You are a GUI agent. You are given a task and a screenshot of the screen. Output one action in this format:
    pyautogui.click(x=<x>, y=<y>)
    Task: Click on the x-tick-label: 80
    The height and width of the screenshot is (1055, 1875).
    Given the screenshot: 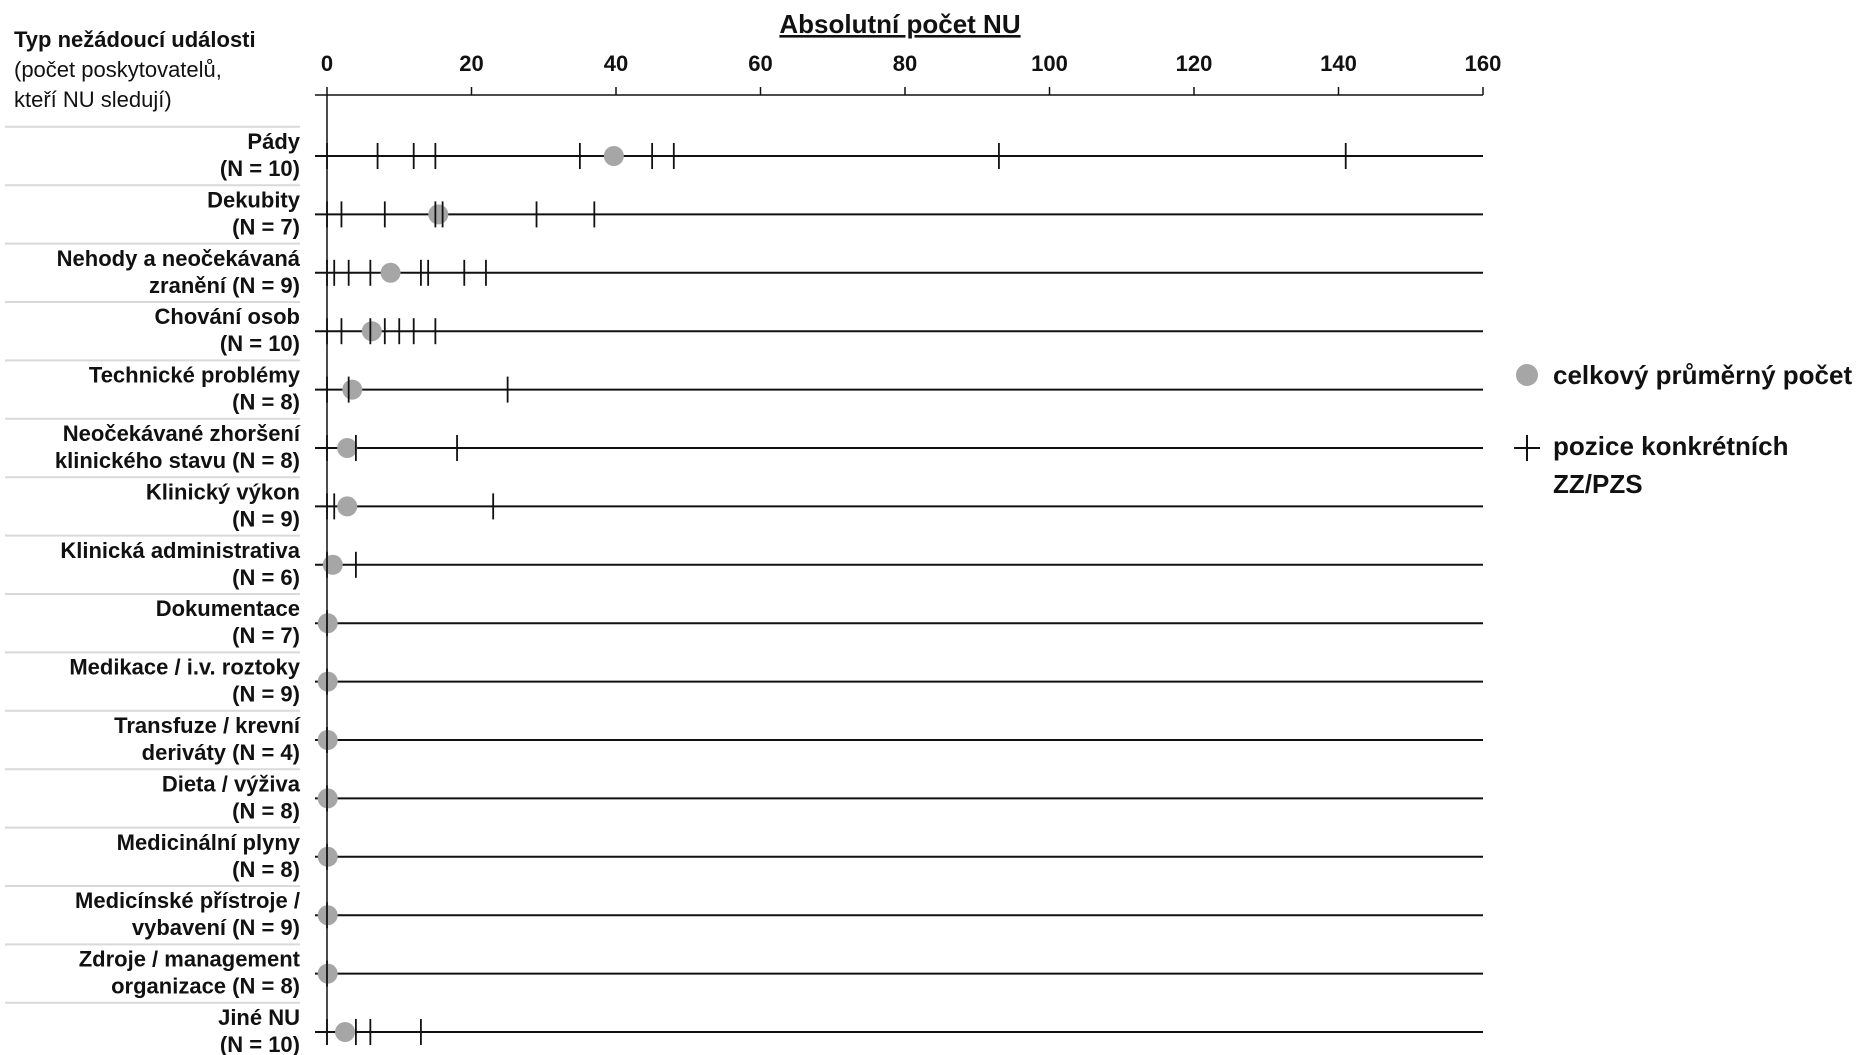 What is the action you would take?
    pyautogui.click(x=905, y=63)
    